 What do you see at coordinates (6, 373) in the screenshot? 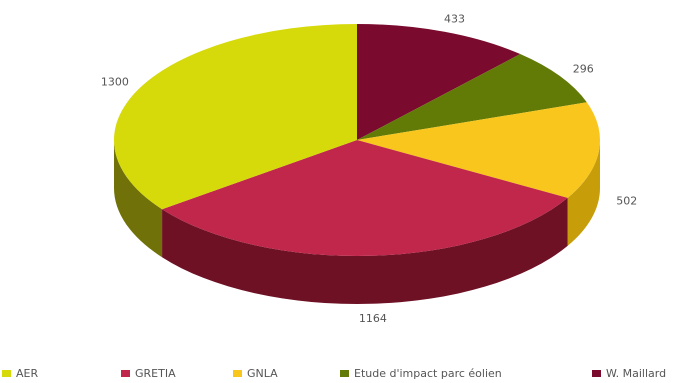
I see `legend-swatch-aer` at bounding box center [6, 373].